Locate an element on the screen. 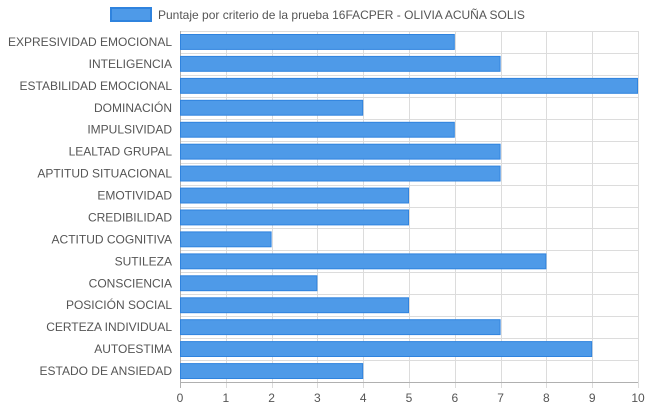  category-label: ESTADO DE ANSIEDAD is located at coordinates (106, 371).